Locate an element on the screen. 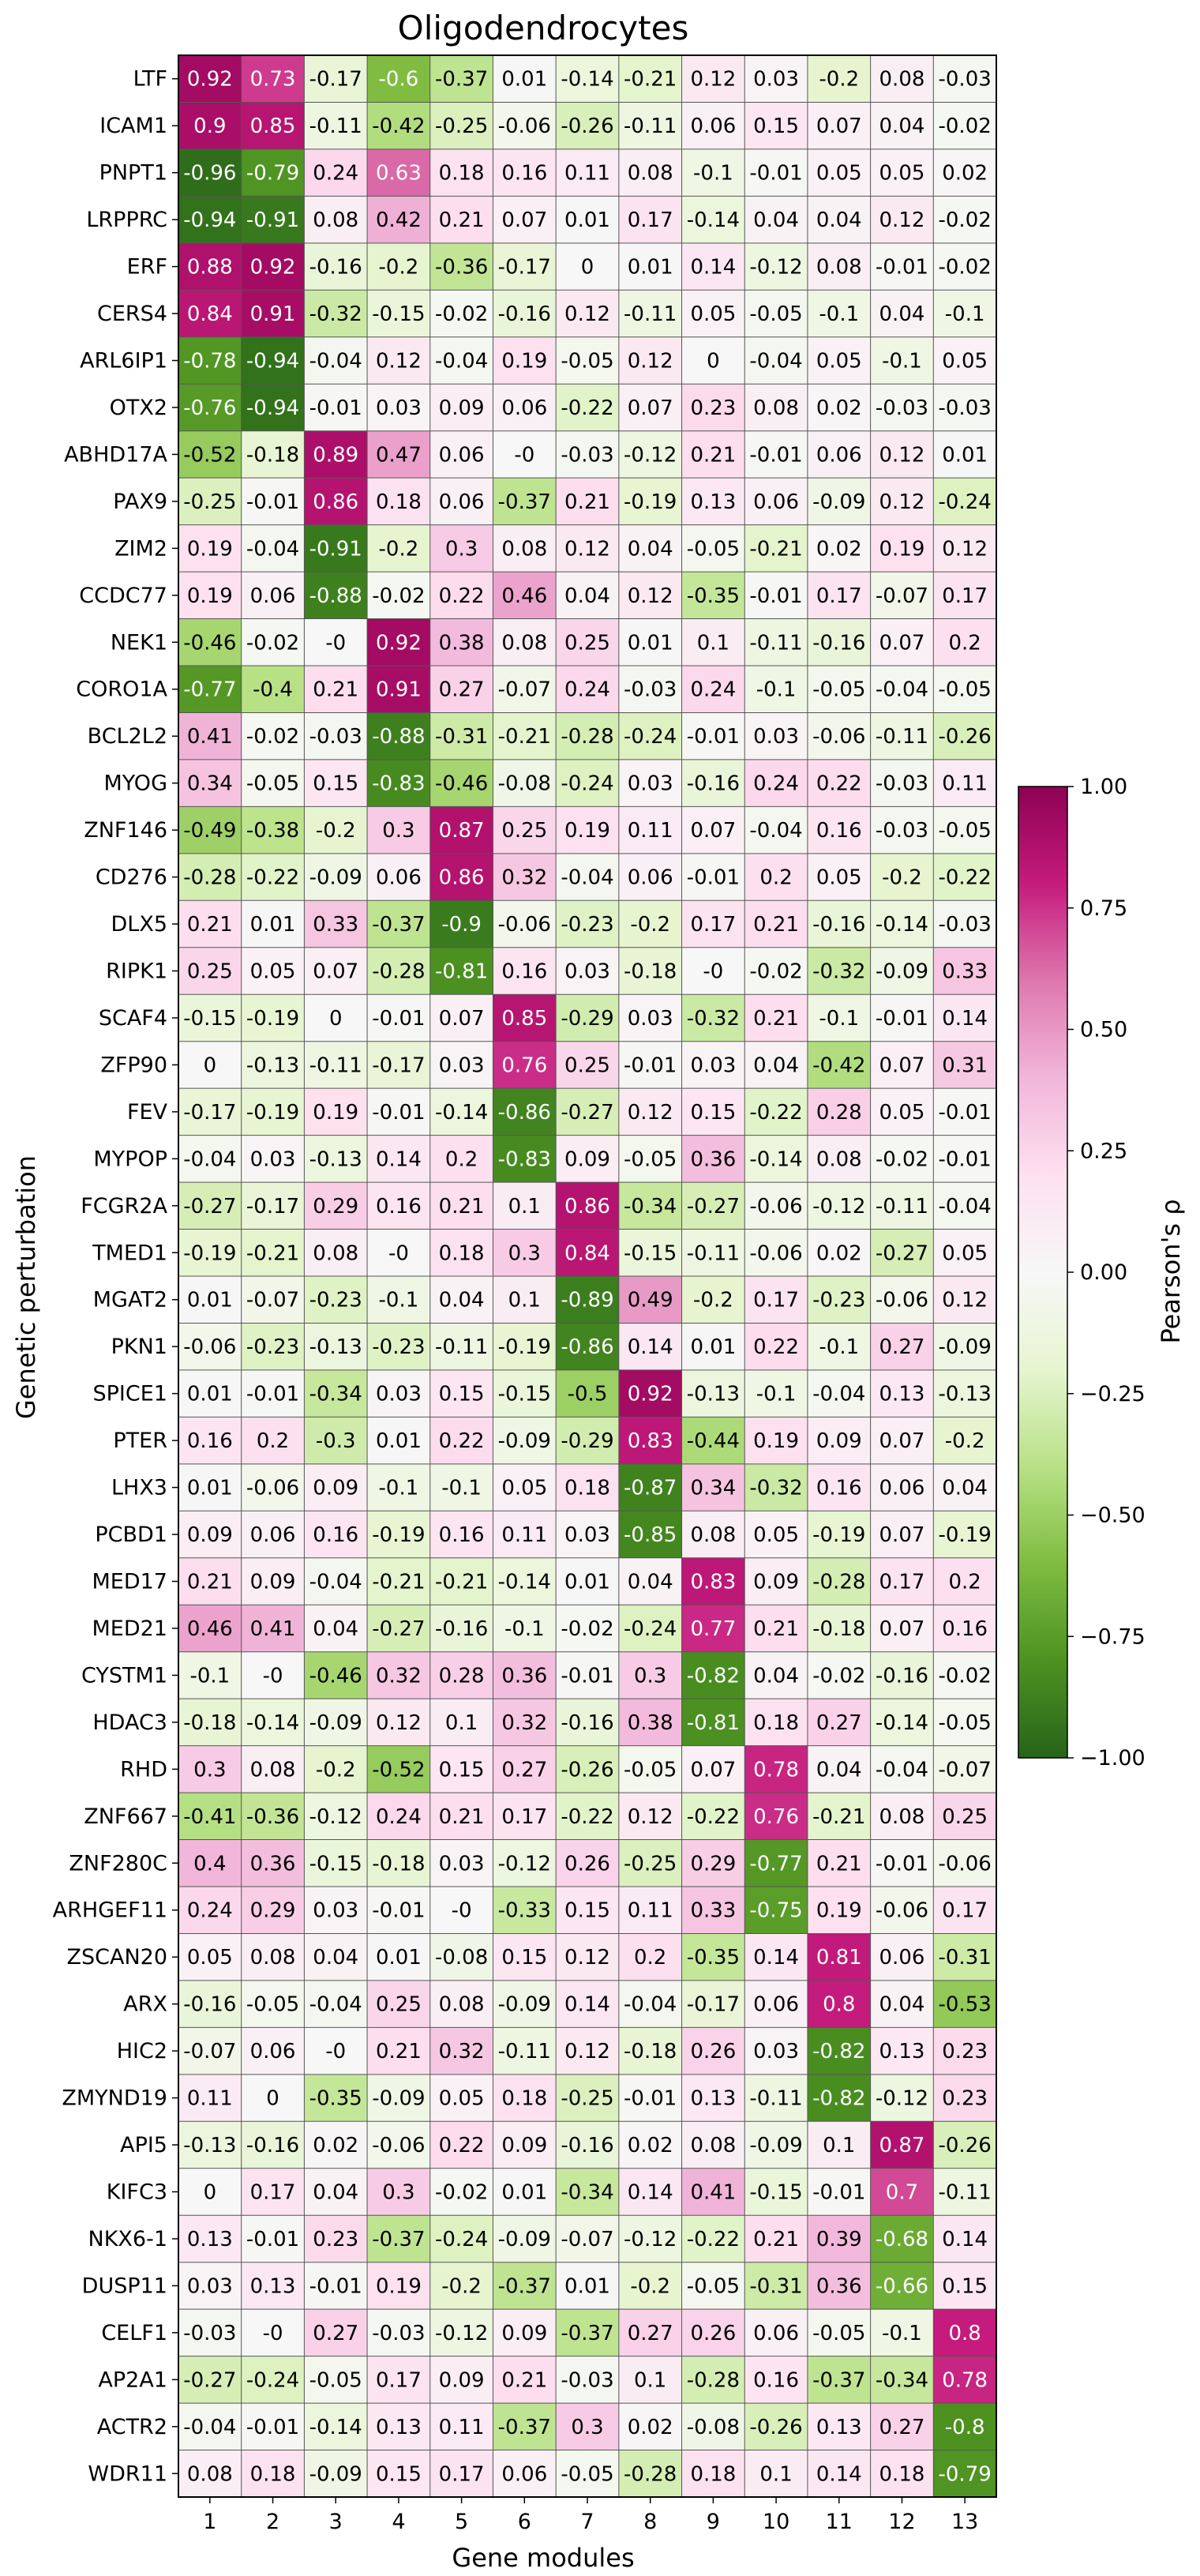 This screenshot has width=1200, height=2576. cell-value-label: 0.17 is located at coordinates (273, 2193).